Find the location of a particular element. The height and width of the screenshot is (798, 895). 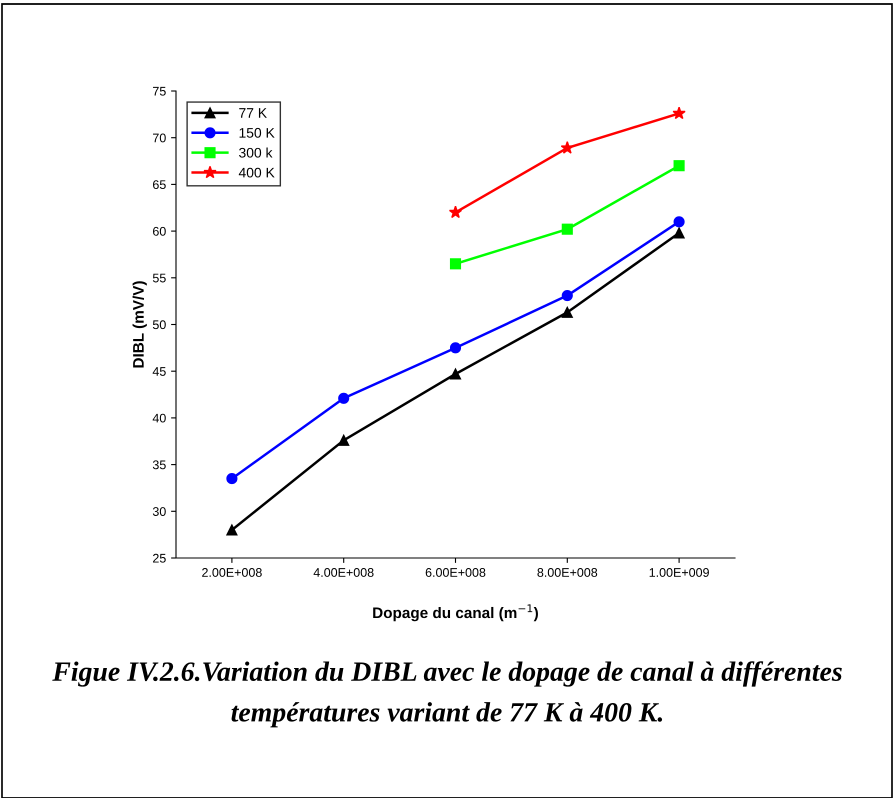

y-tick-label: 55 is located at coordinates (159, 278).